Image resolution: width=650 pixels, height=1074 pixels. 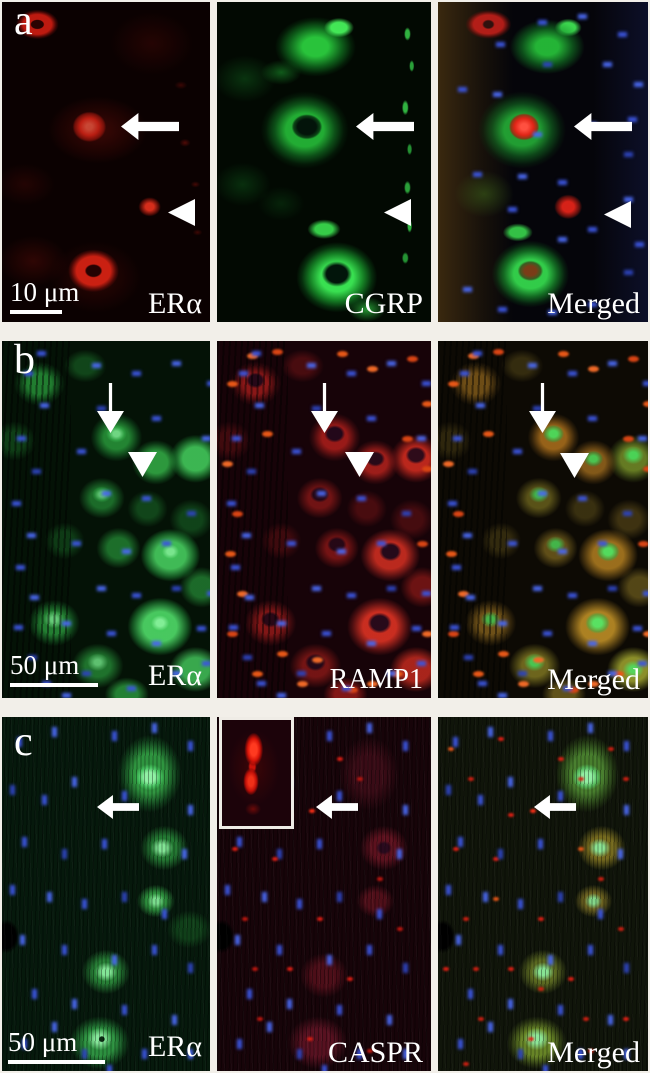 What do you see at coordinates (23, 23) in the screenshot?
I see `panel-letter-a: a` at bounding box center [23, 23].